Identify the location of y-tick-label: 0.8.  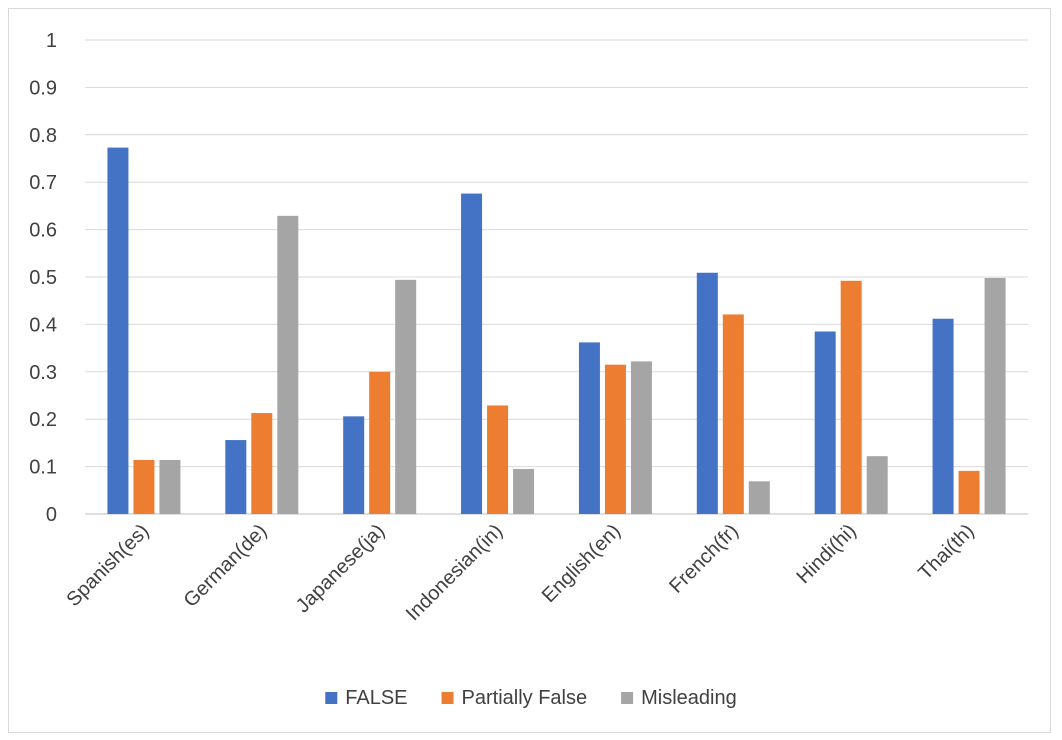
(43, 136).